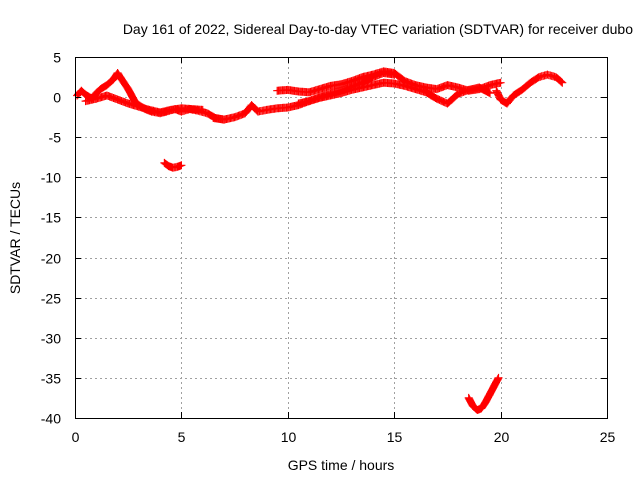 The width and height of the screenshot is (640, 480). I want to click on y-axis-label: SDTVAR / TECUs, so click(15, 238).